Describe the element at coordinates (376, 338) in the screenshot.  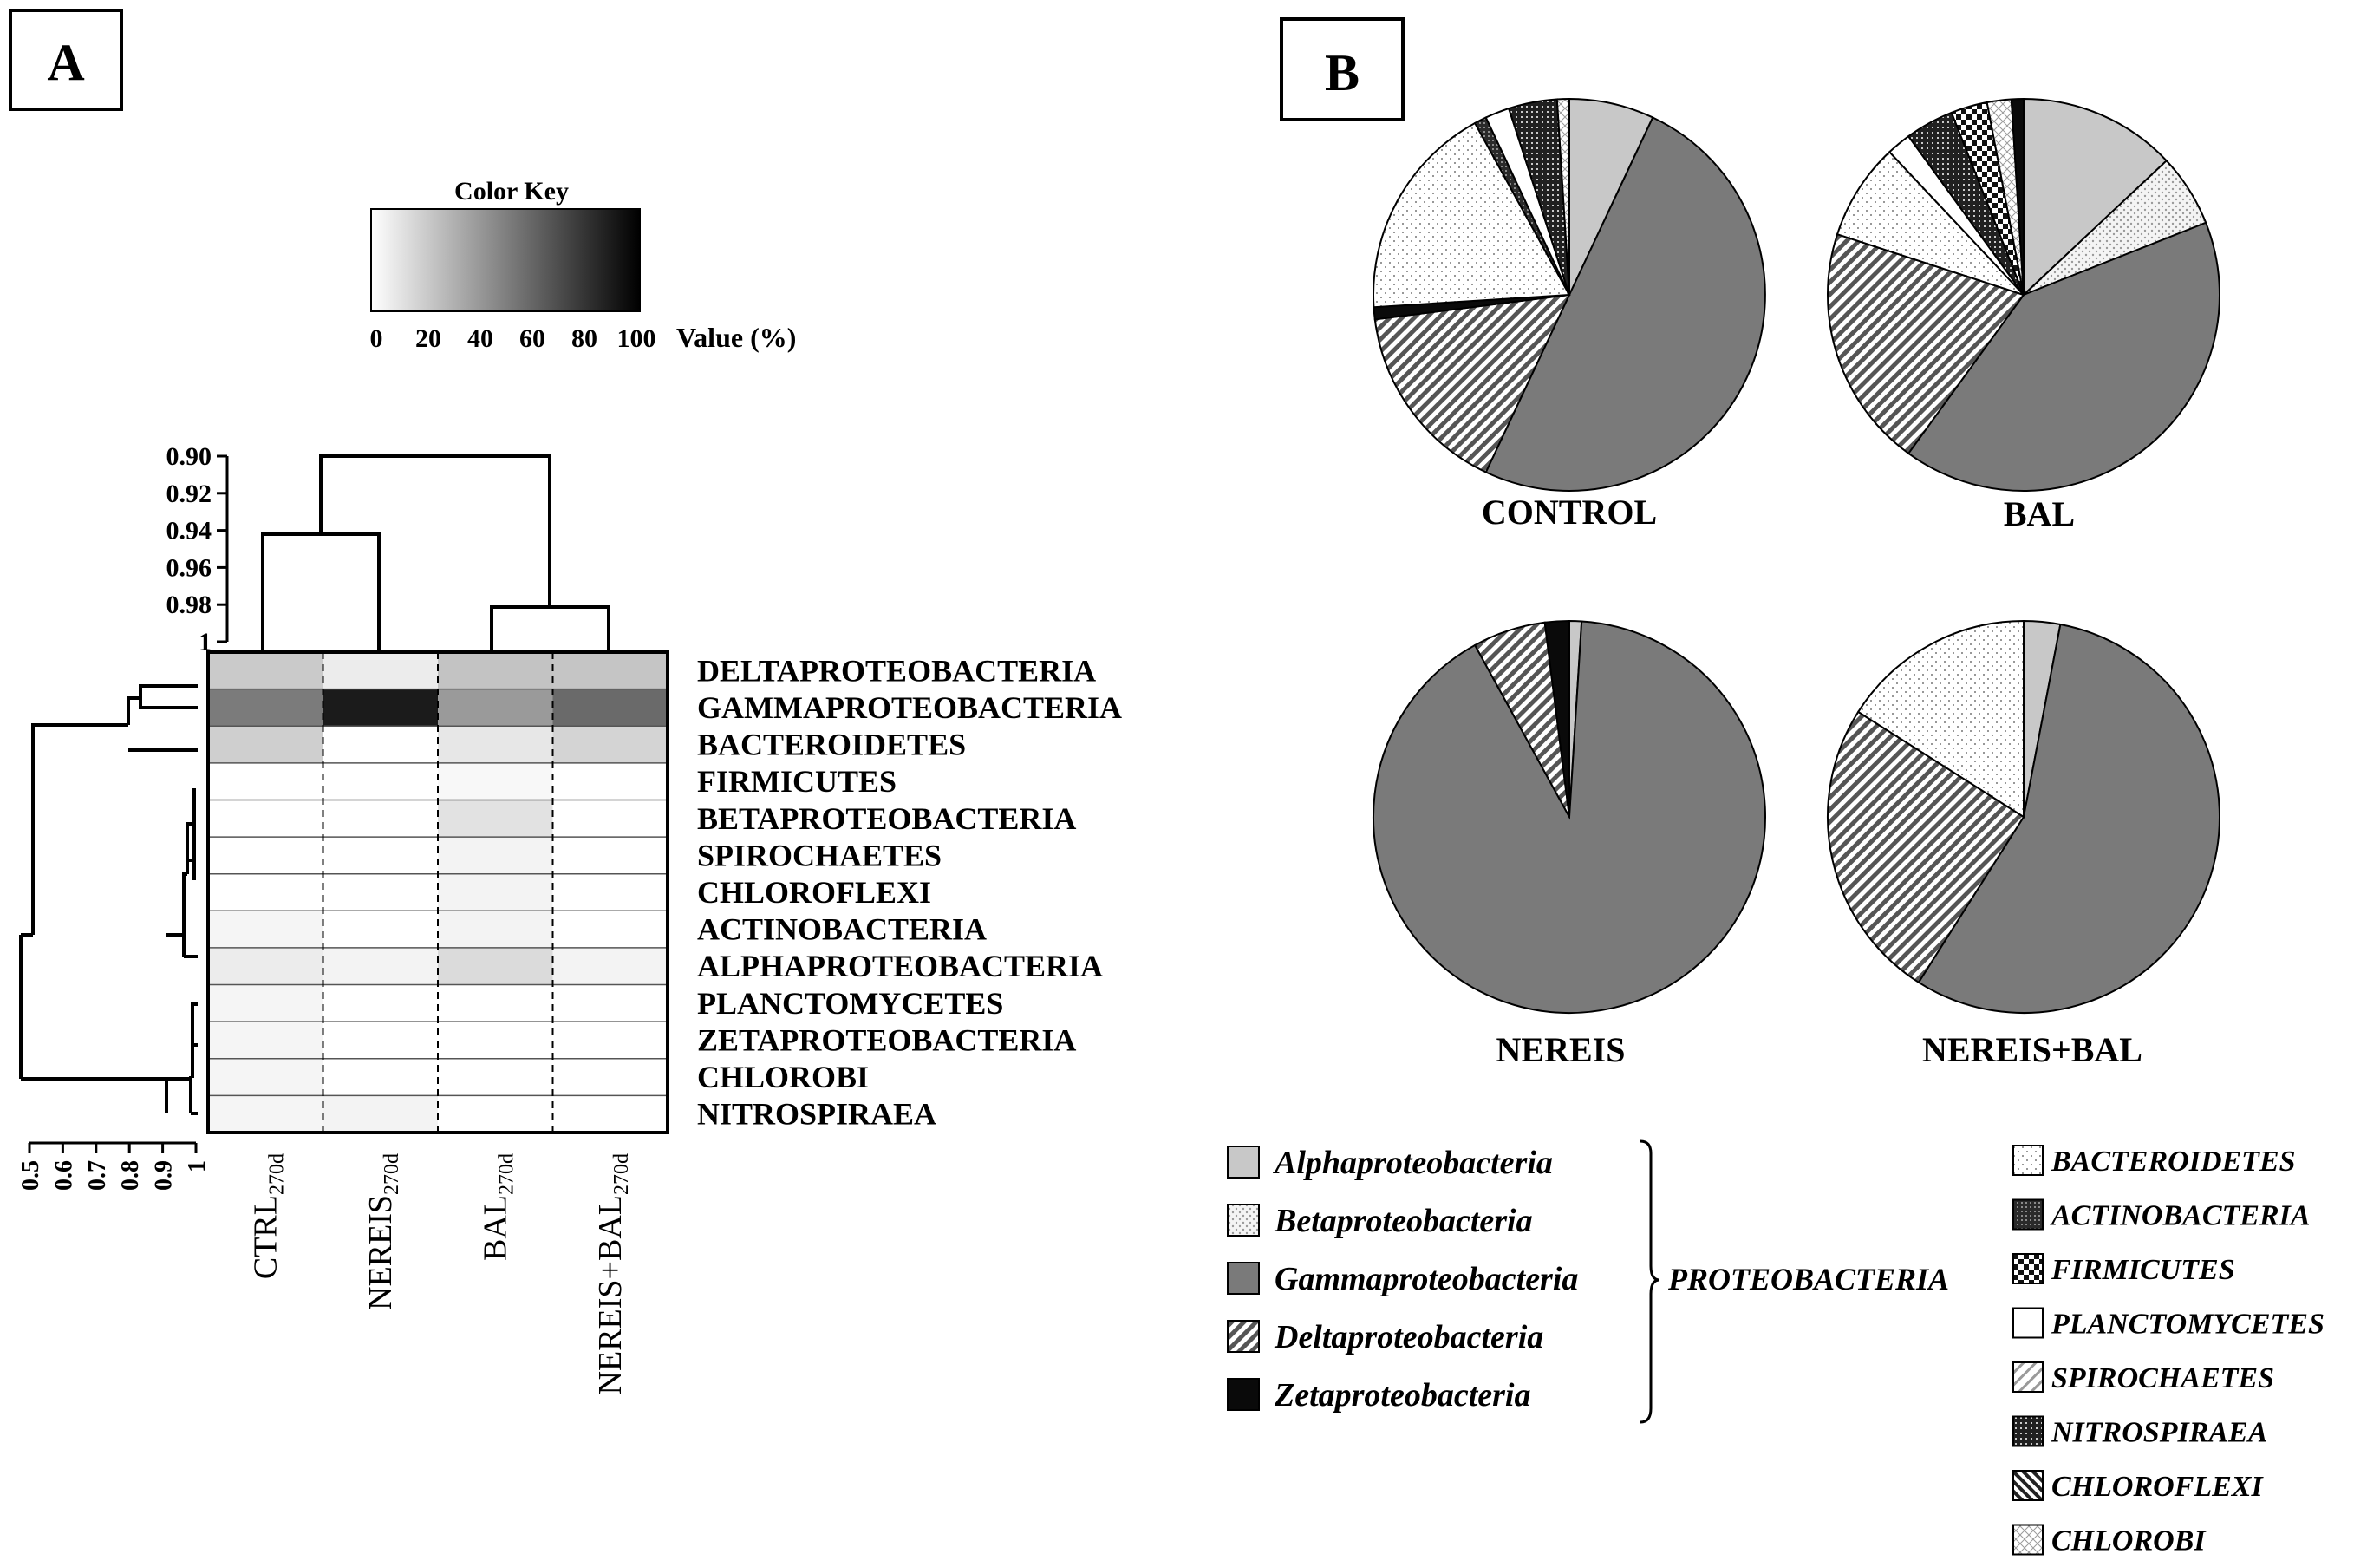
I see `color-key-tick: 0` at that location.